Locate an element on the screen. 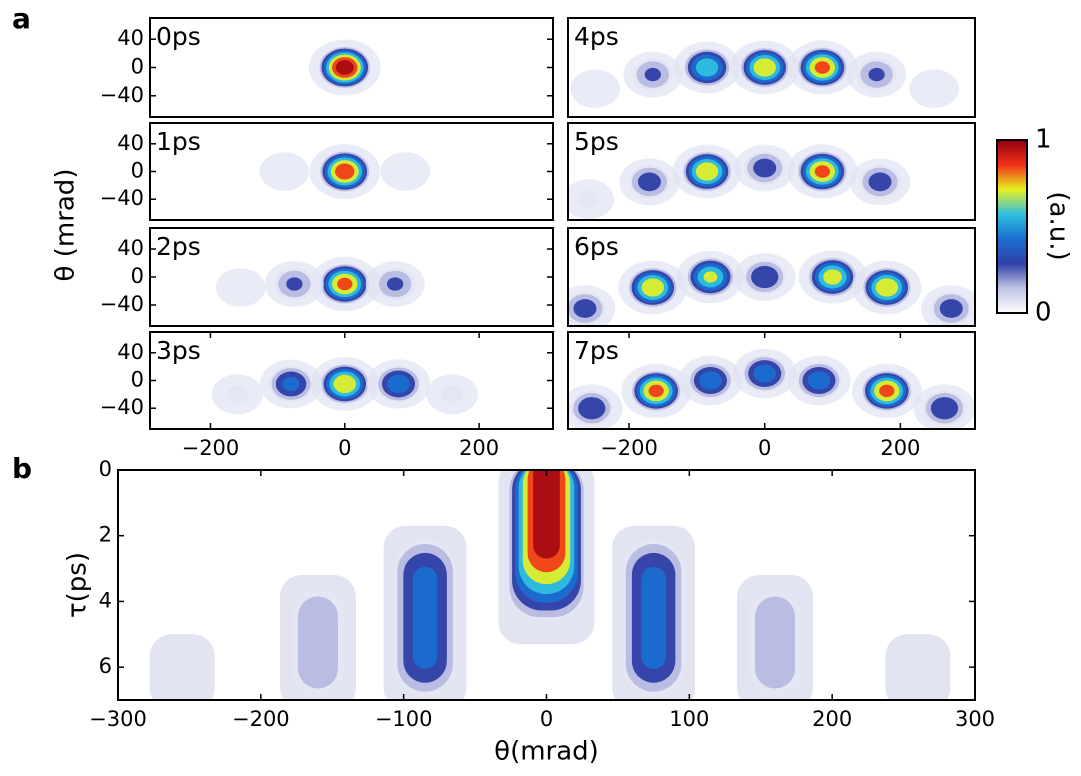 Image resolution: width=1081 pixels, height=776 pixels. panel-letter: a is located at coordinates (21, 18).